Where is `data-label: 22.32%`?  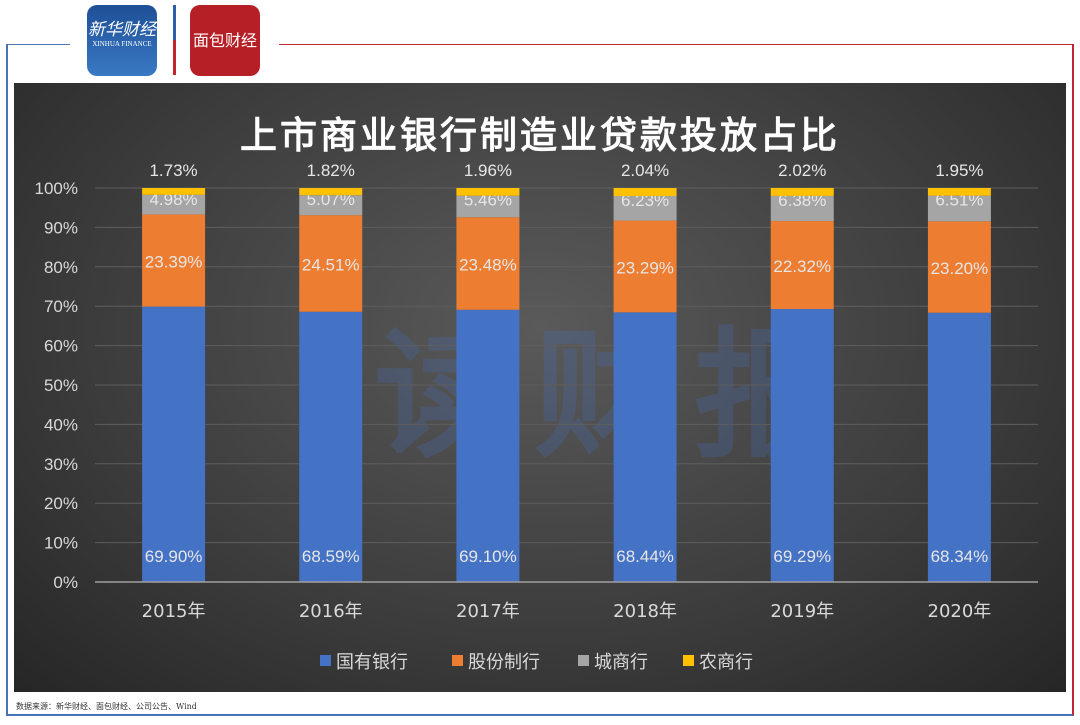 data-label: 22.32% is located at coordinates (802, 266).